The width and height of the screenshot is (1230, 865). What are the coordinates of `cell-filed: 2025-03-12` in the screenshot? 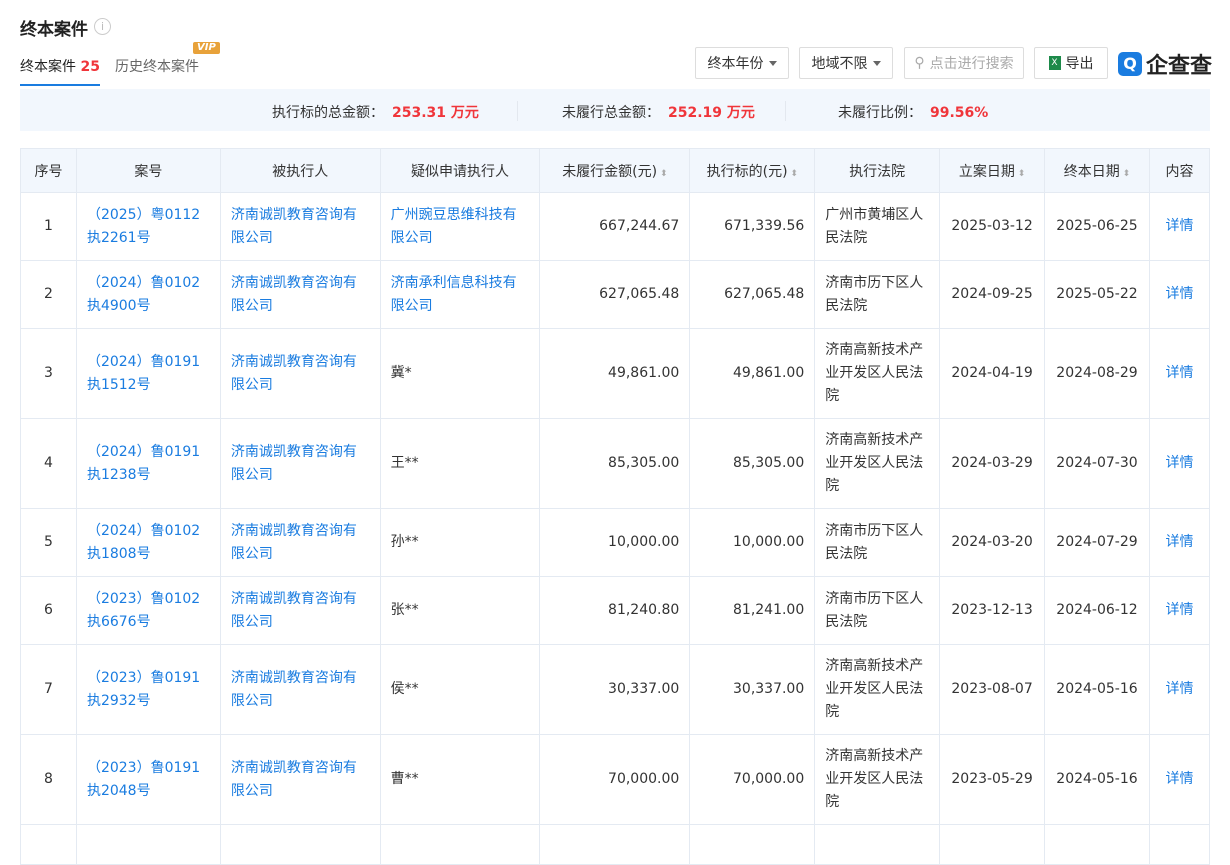 It's located at (992, 226).